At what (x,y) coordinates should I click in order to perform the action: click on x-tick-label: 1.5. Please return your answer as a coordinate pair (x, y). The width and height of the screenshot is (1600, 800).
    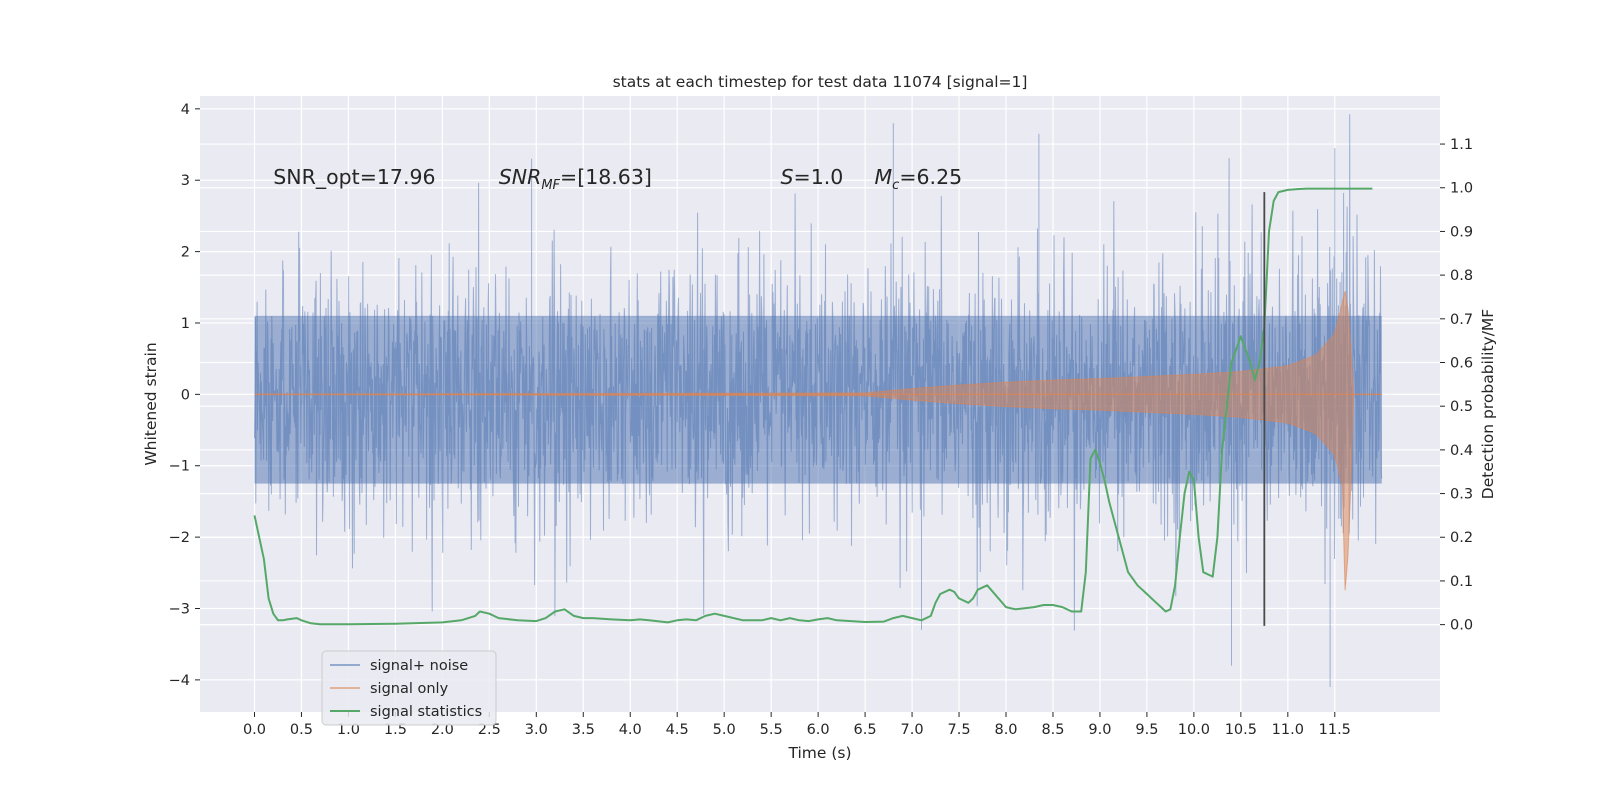
    Looking at the image, I should click on (395, 730).